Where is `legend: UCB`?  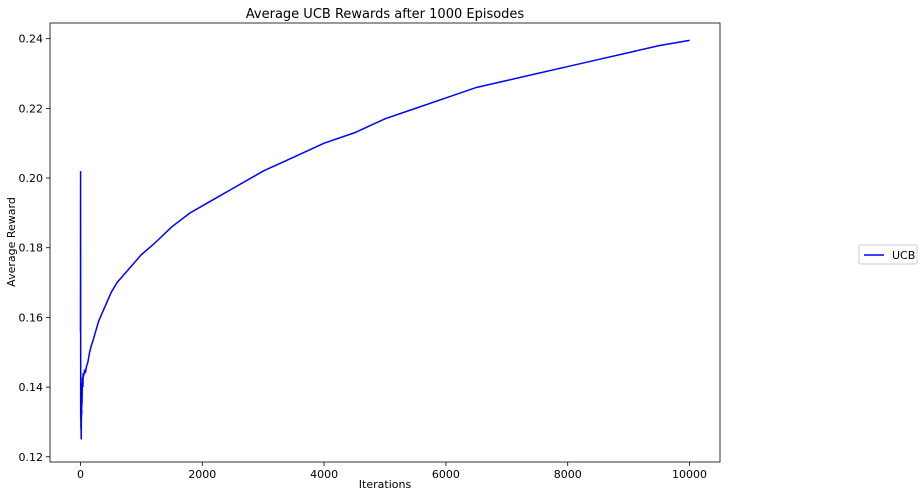 legend: UCB is located at coordinates (888, 254).